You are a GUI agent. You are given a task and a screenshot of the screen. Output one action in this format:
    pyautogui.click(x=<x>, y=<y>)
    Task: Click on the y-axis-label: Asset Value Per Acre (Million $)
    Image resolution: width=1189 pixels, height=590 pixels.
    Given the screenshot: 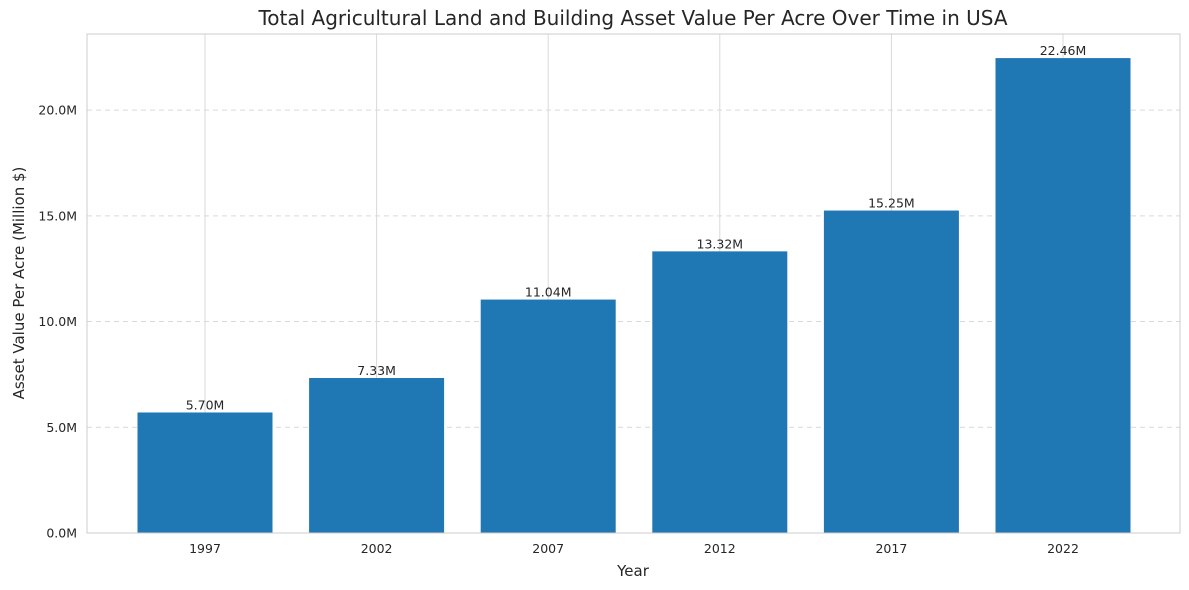 What is the action you would take?
    pyautogui.click(x=19, y=283)
    